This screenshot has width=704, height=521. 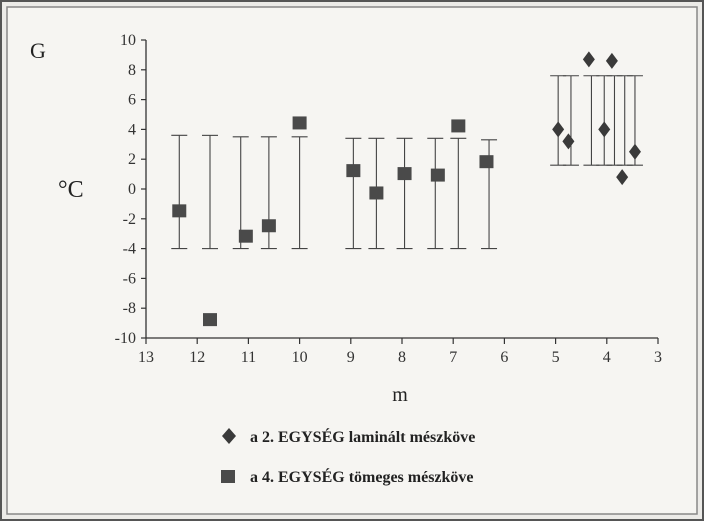 What do you see at coordinates (351, 357) in the screenshot?
I see `x-tick-label: 9` at bounding box center [351, 357].